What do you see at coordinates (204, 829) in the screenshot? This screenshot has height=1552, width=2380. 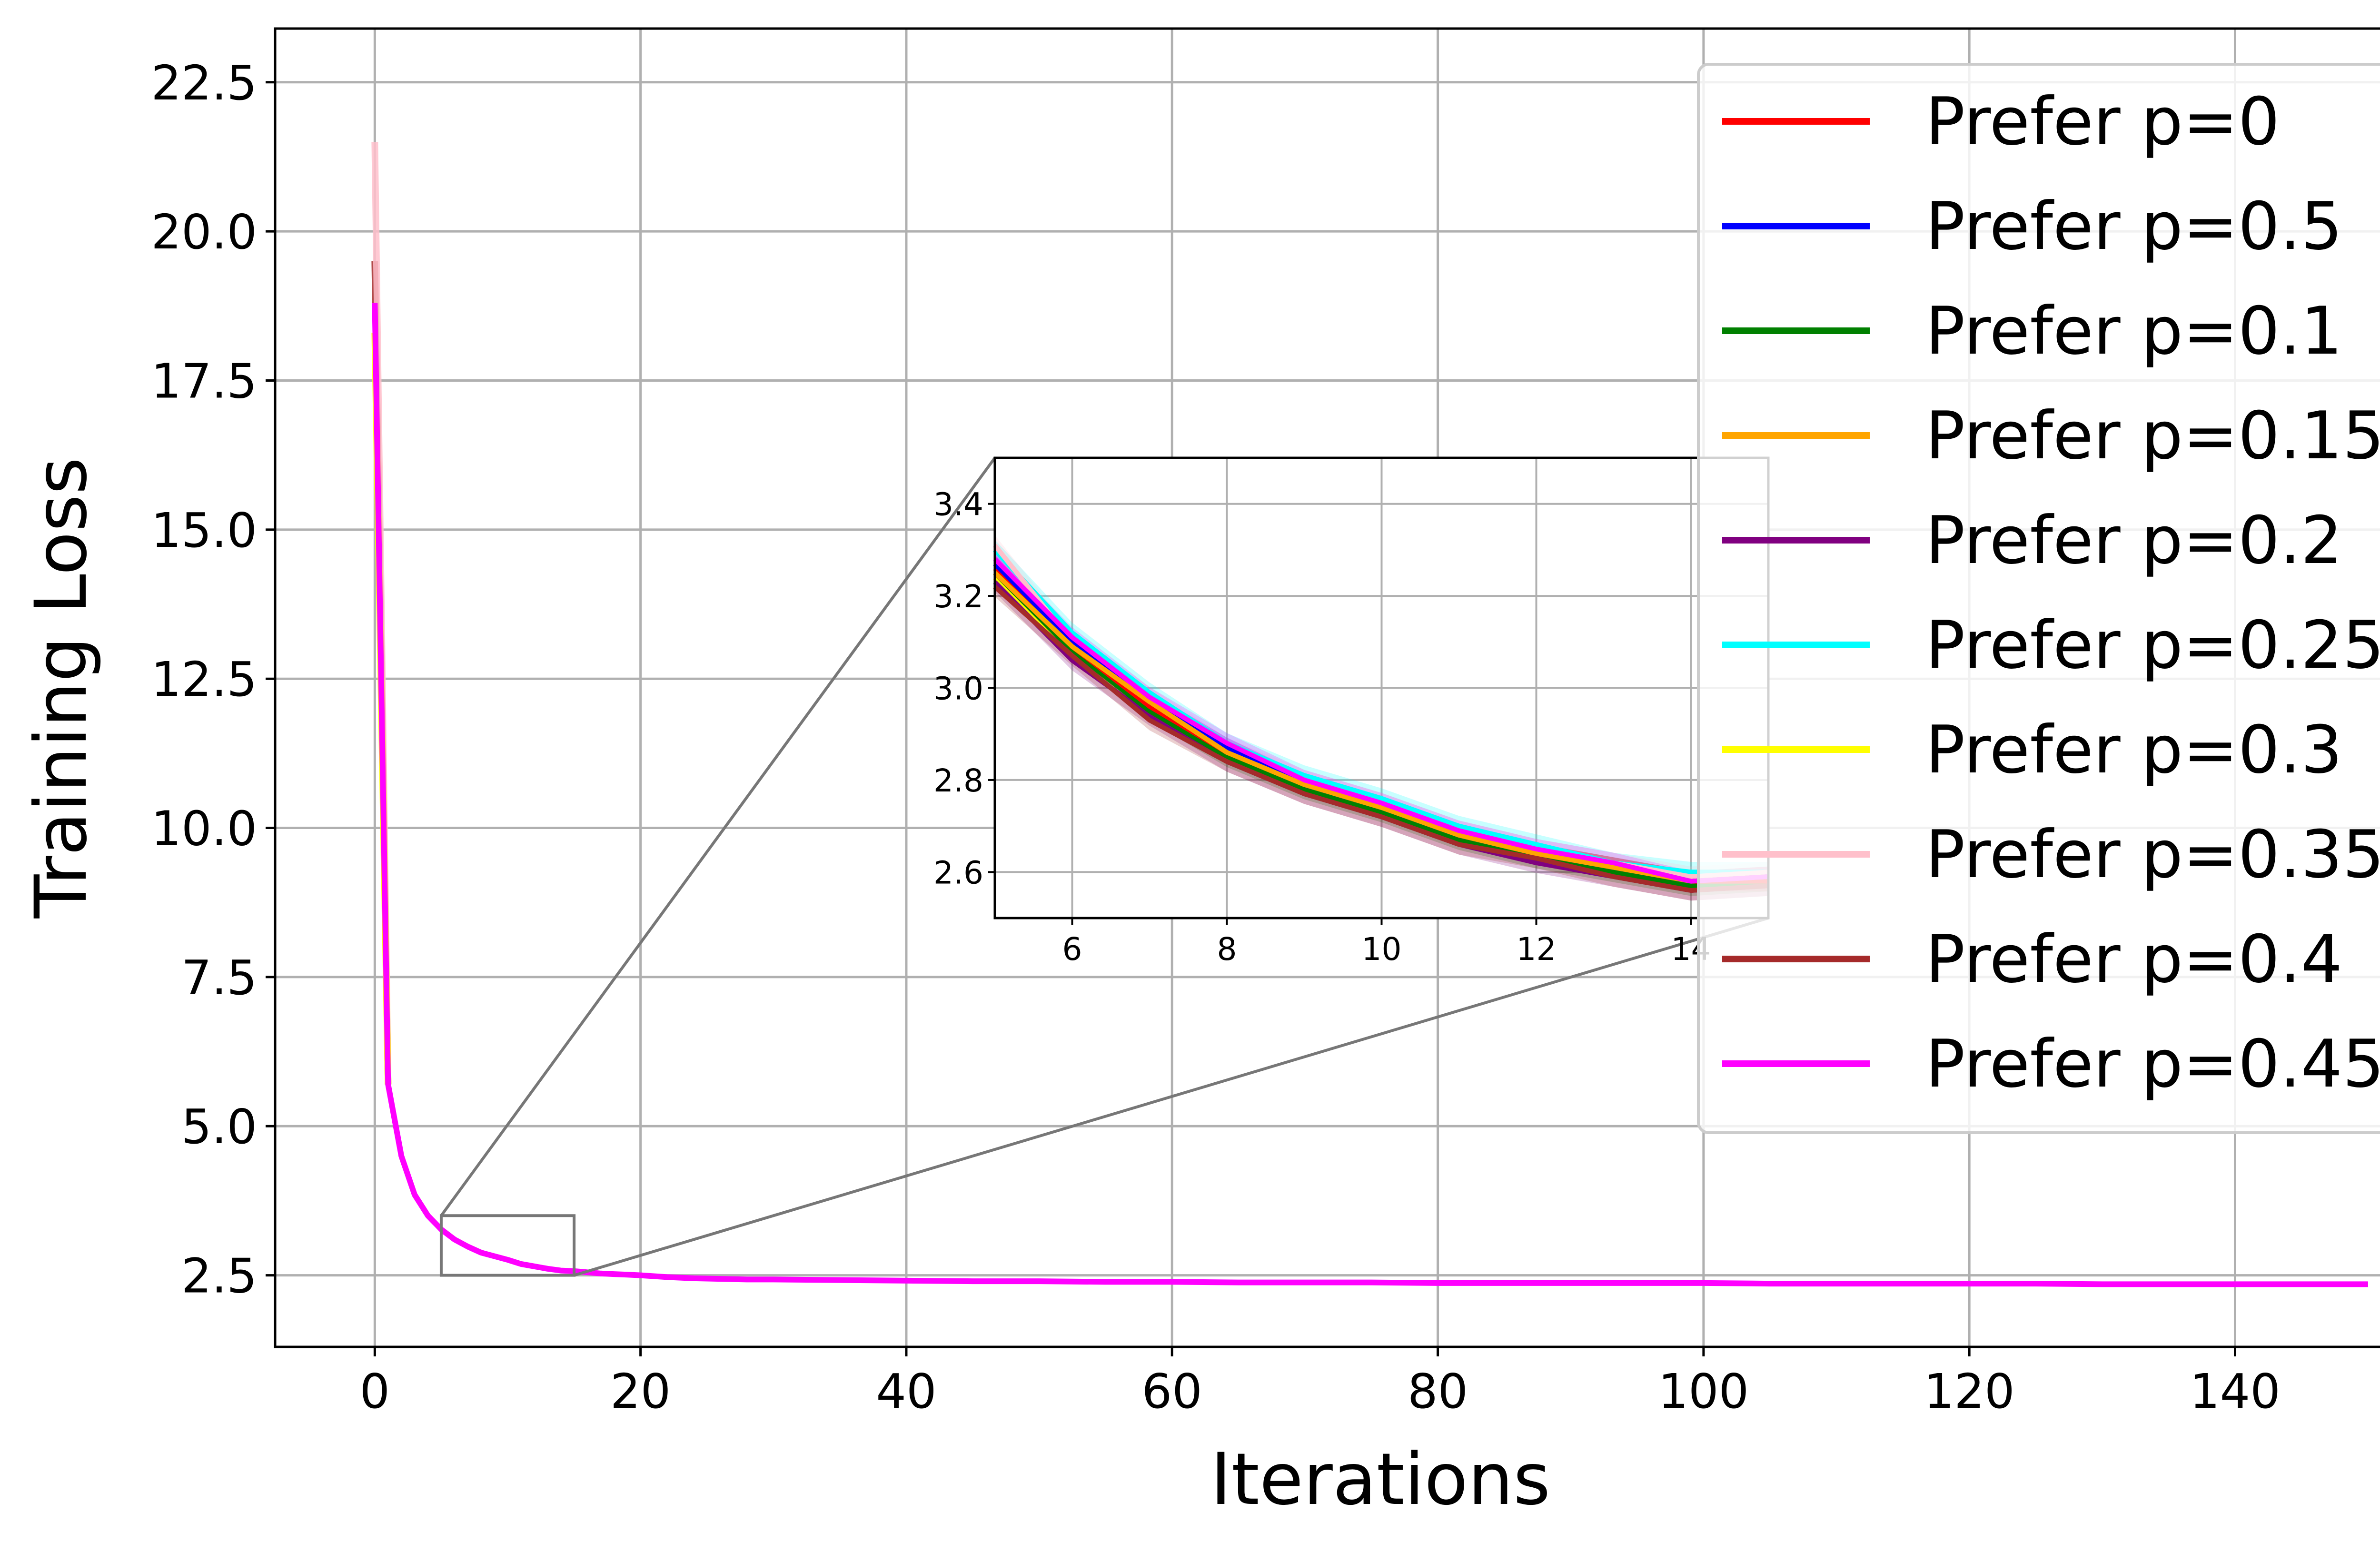 I see `y-tick-label: 10.0` at bounding box center [204, 829].